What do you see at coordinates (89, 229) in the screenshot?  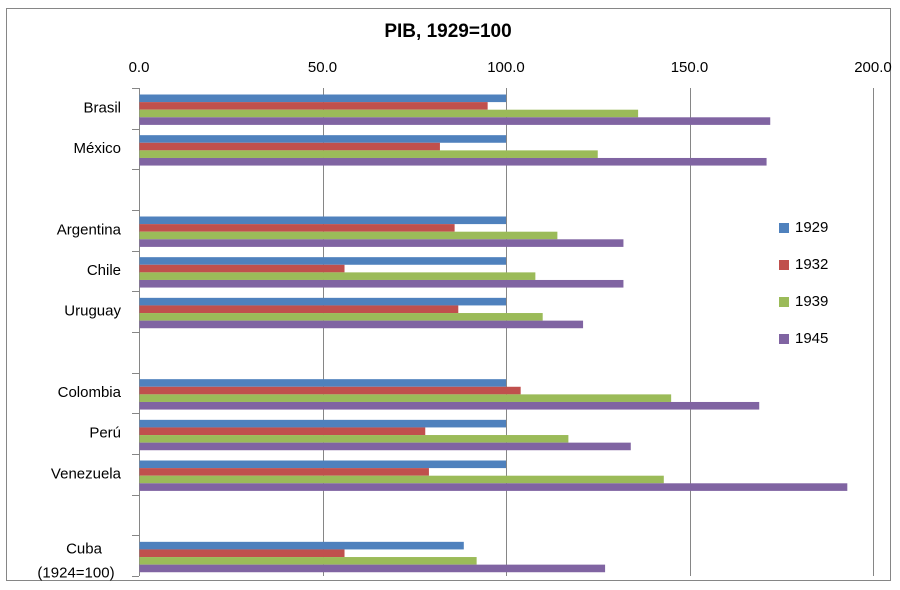 I see `category-label: Argentina` at bounding box center [89, 229].